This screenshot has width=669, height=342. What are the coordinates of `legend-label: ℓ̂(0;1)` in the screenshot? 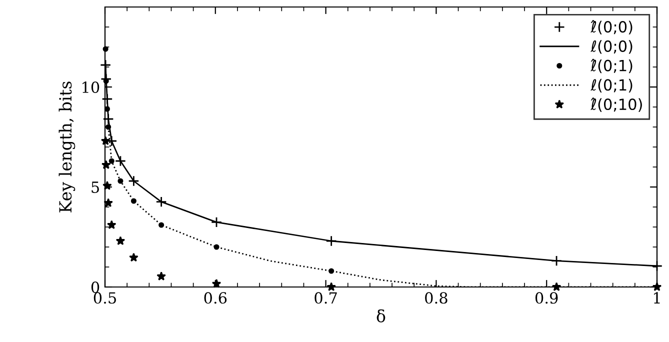 It's located at (611, 66).